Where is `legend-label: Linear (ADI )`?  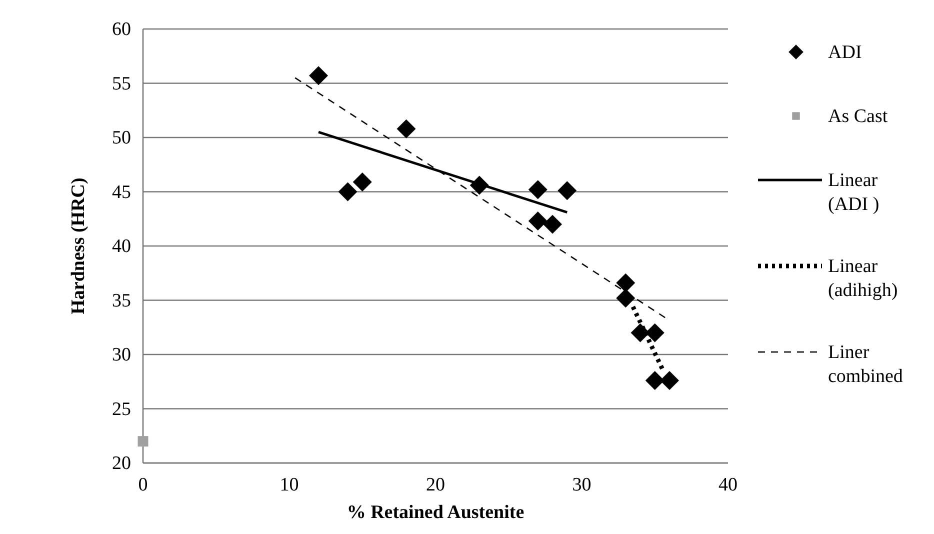 legend-label: Linear (ADI ) is located at coordinates (854, 192).